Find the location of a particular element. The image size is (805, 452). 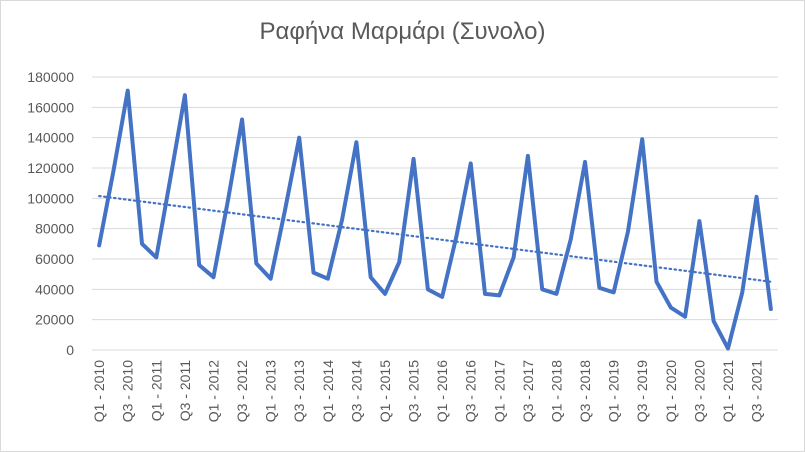

x-tick-label: Q3 - 2010 is located at coordinates (128, 391).